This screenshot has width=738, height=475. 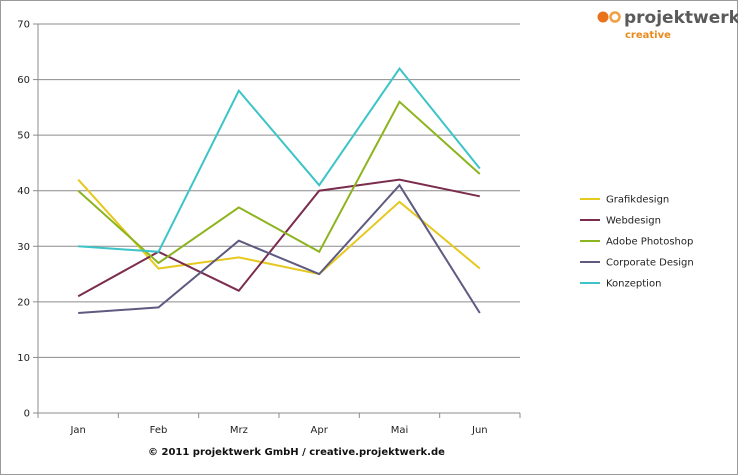 What do you see at coordinates (479, 430) in the screenshot?
I see `x-tick-label: Jun` at bounding box center [479, 430].